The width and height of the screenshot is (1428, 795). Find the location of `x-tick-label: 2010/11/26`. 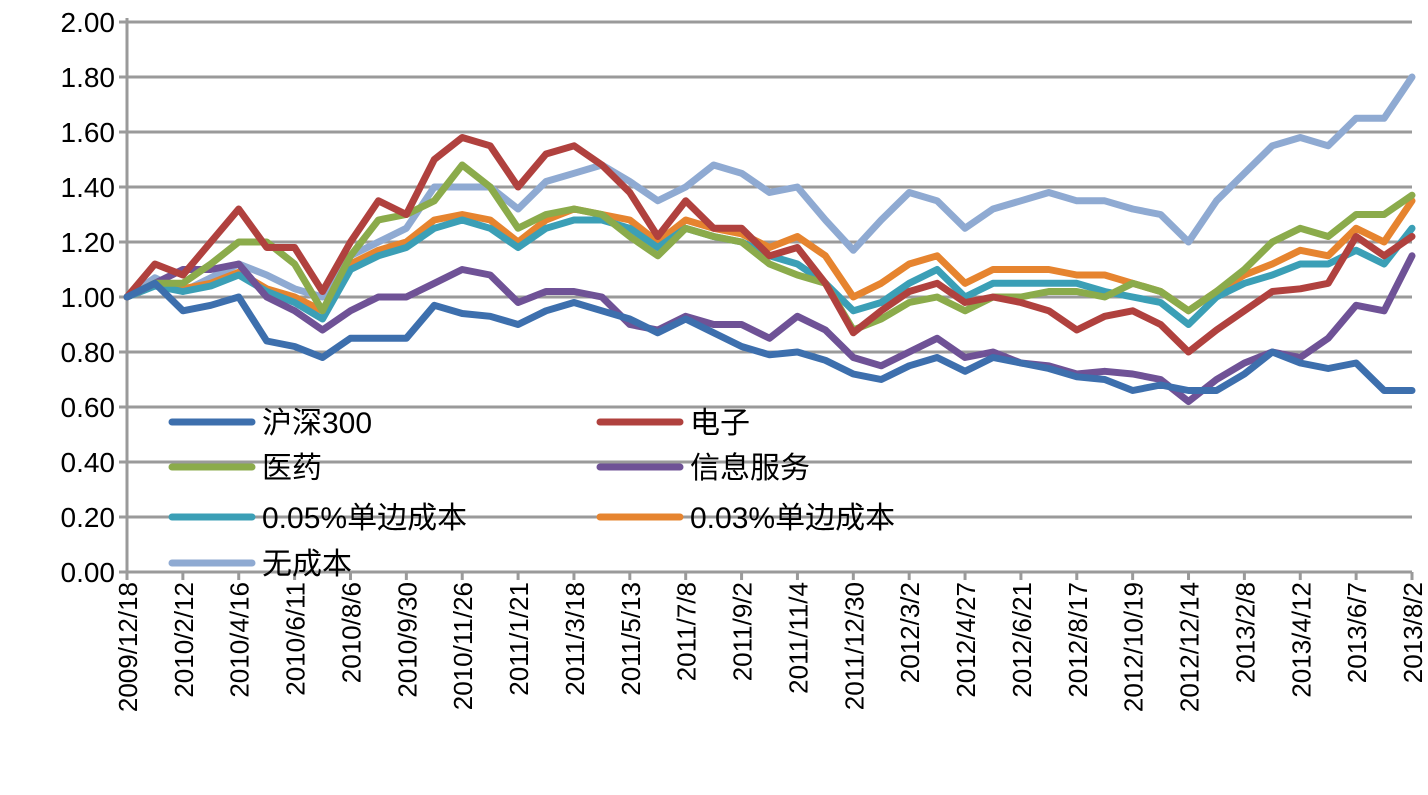

x-tick-label: 2010/11/26 is located at coordinates (463, 646).